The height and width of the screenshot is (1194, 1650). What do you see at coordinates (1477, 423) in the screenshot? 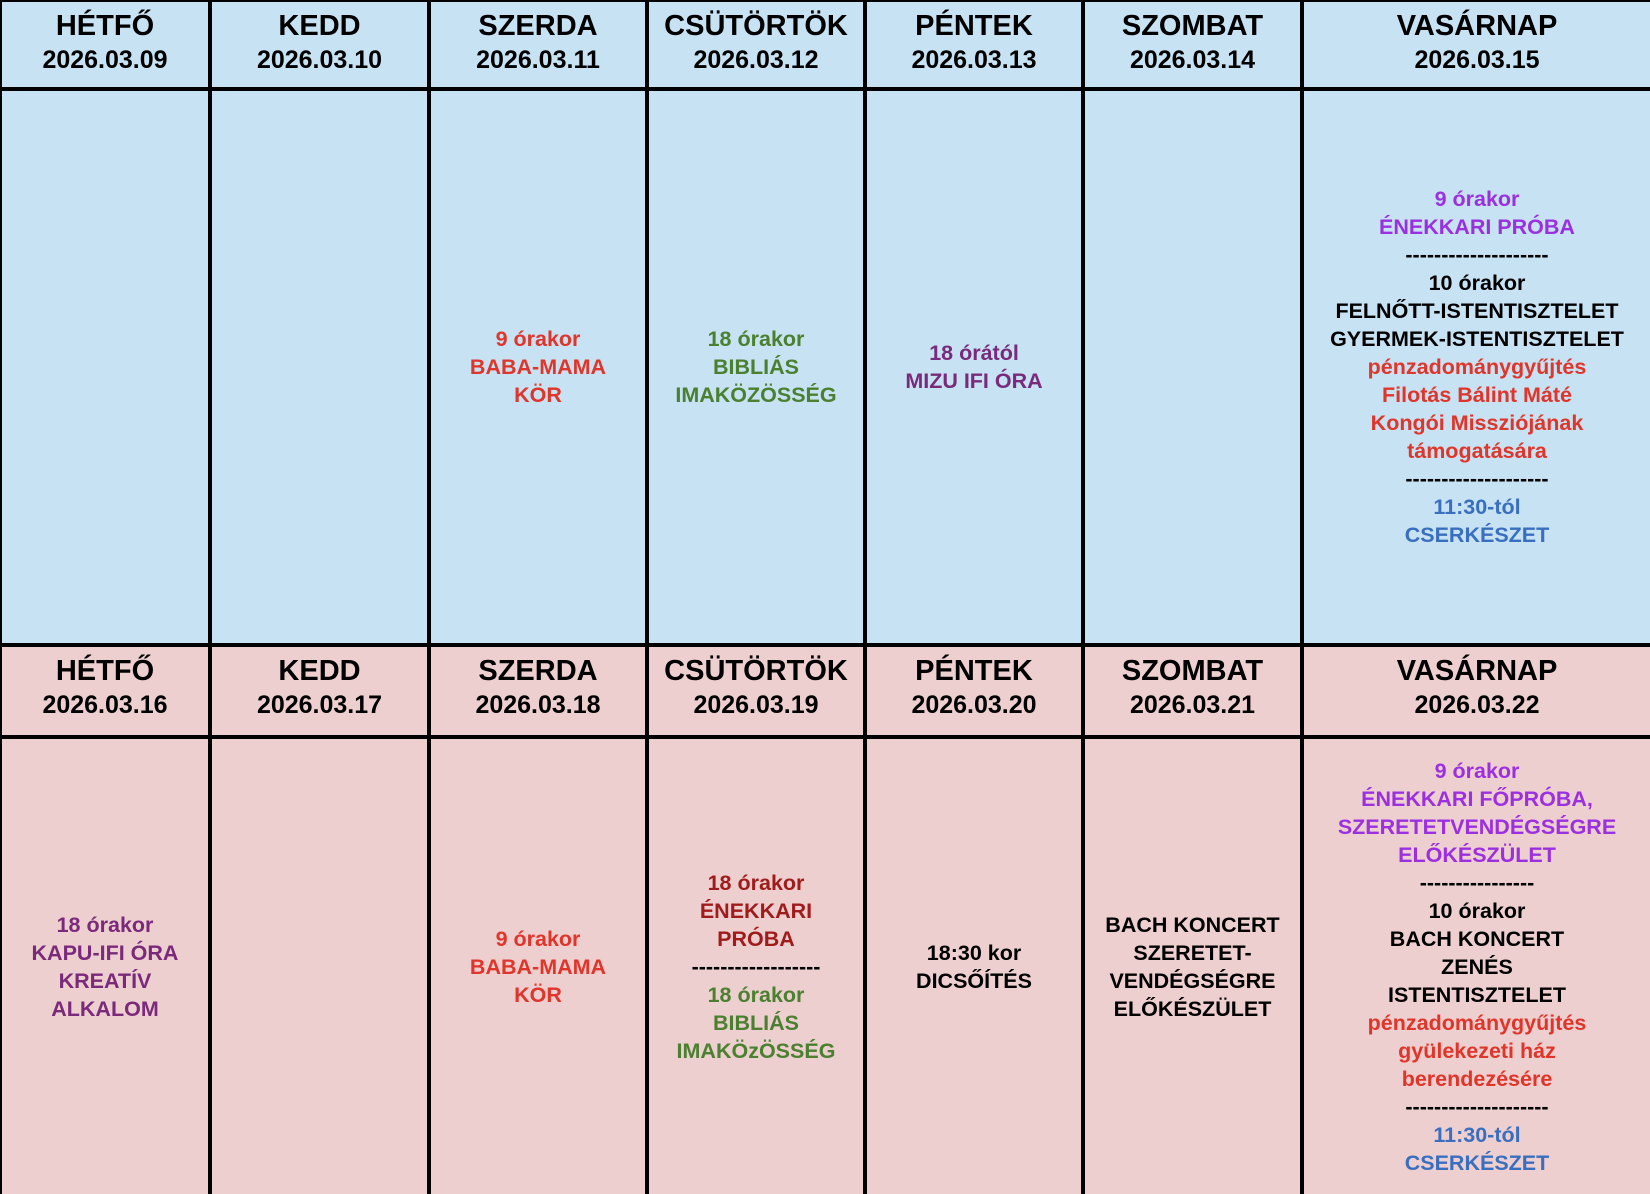
I see `event-line: Kongói Missziójának` at bounding box center [1477, 423].